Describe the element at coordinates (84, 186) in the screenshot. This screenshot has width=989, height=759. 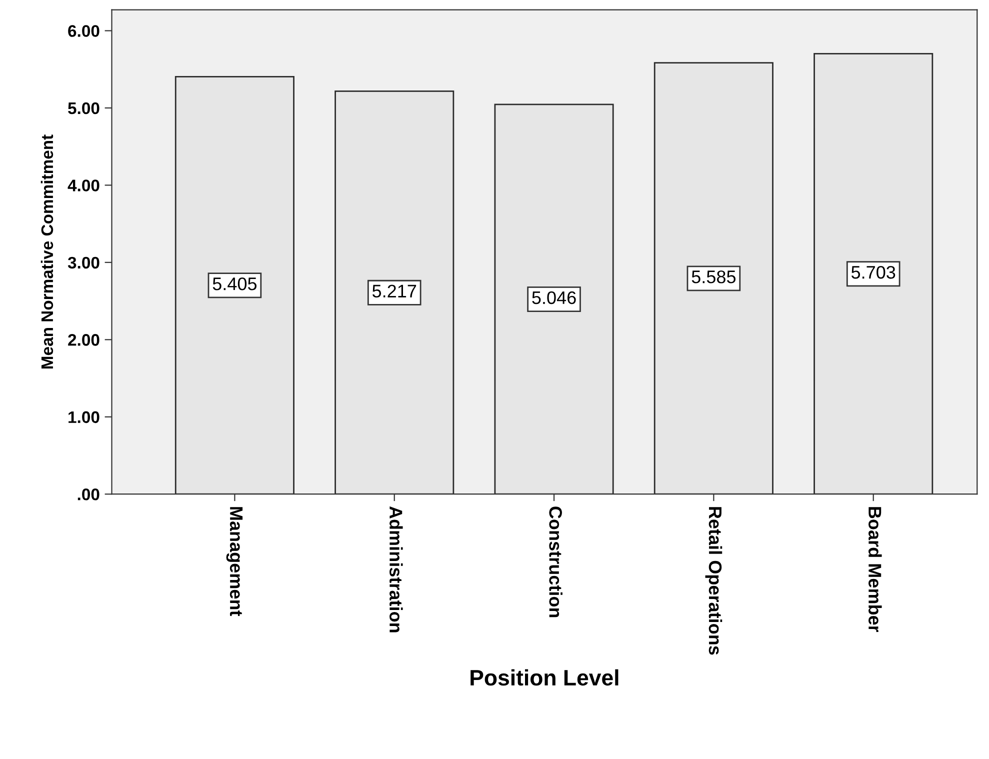
I see `y-tick-label: 4.00` at that location.